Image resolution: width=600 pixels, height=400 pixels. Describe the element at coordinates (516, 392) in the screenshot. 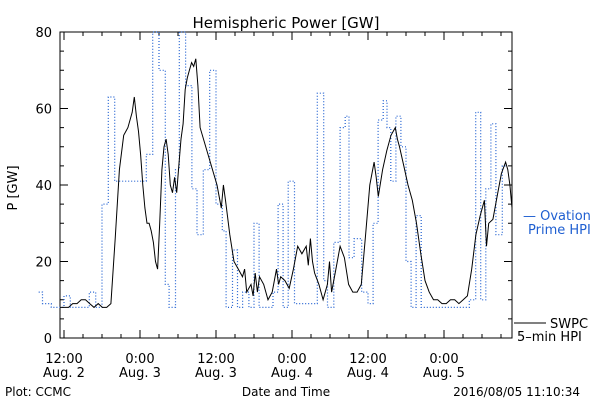

I see `plot-timestamp: 2016/08/05 11:10:34` at that location.